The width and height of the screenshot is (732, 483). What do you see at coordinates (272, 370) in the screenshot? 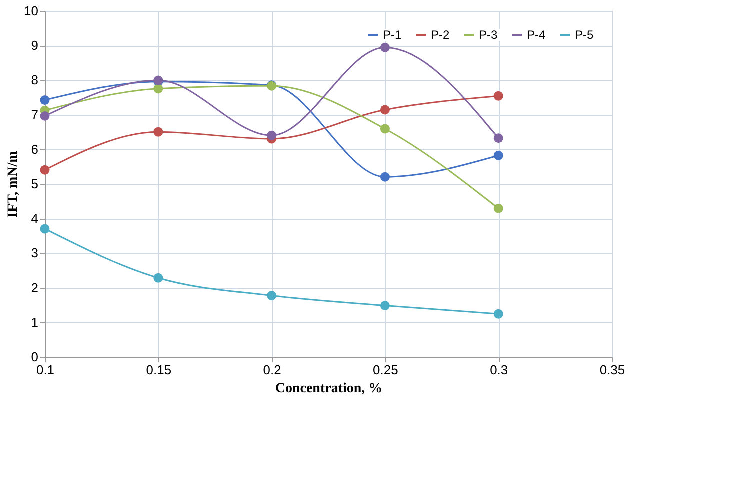
I see `x-tick-label: 0.2` at bounding box center [272, 370].